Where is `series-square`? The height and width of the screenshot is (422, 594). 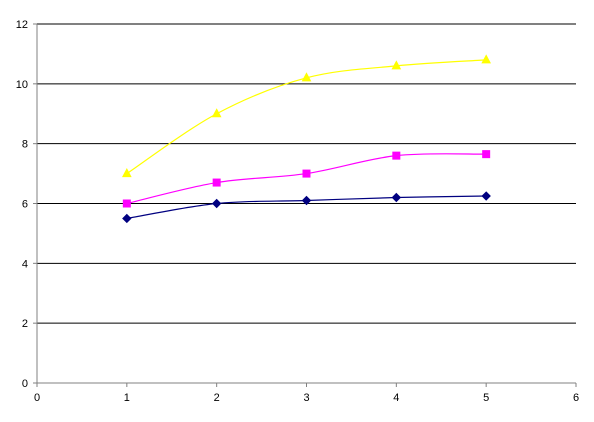 series-square is located at coordinates (306, 179).